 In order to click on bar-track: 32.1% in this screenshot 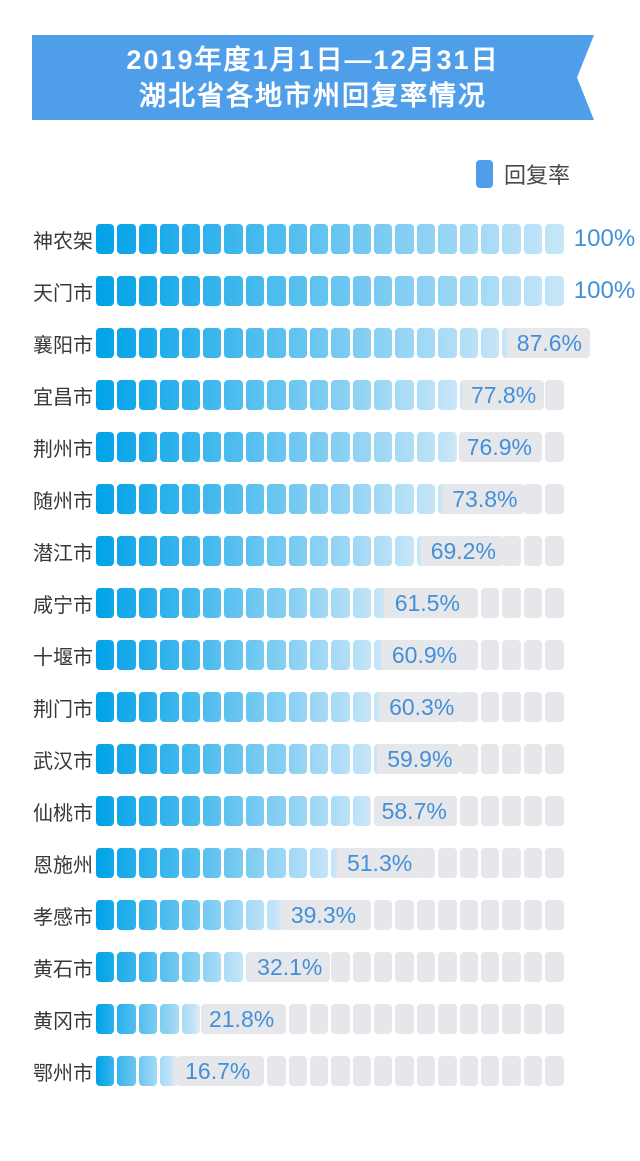, I will do `click(330, 967)`.